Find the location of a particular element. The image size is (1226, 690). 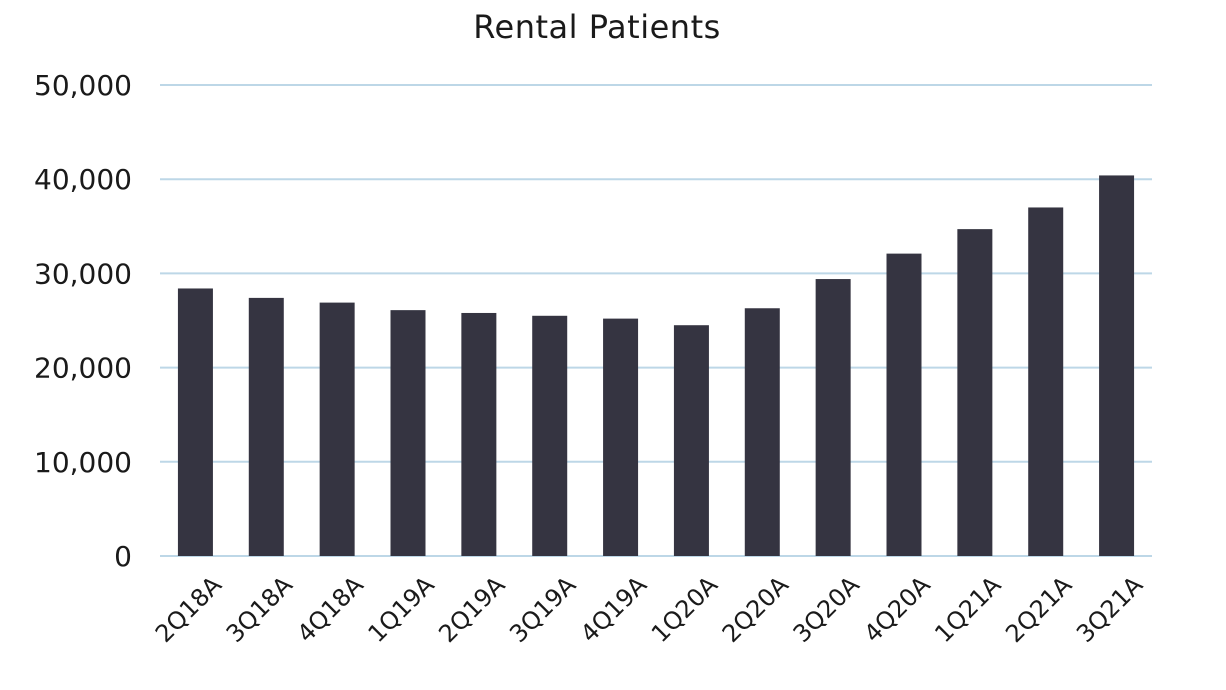

bar-4q19a is located at coordinates (621, 437).